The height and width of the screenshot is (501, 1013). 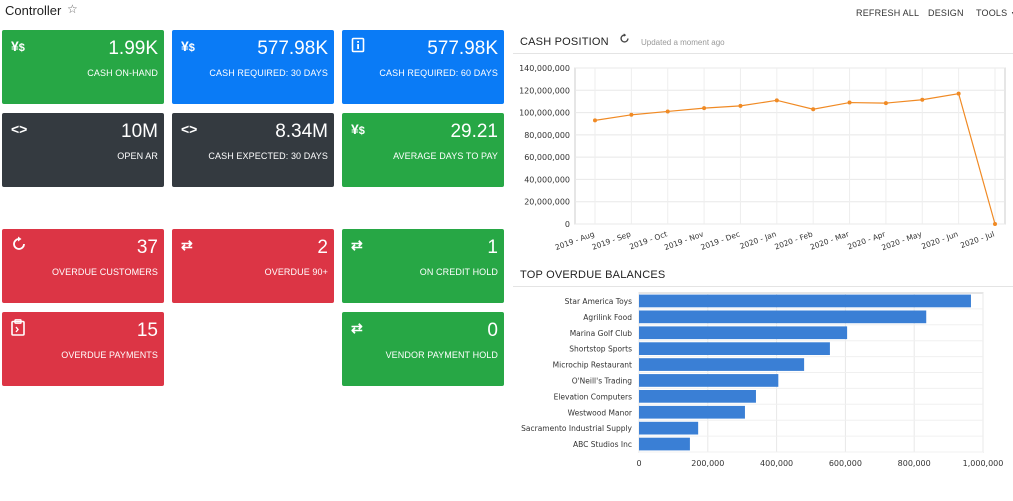 What do you see at coordinates (758, 240) in the screenshot?
I see `x-tick-label: 2020 - Jan` at bounding box center [758, 240].